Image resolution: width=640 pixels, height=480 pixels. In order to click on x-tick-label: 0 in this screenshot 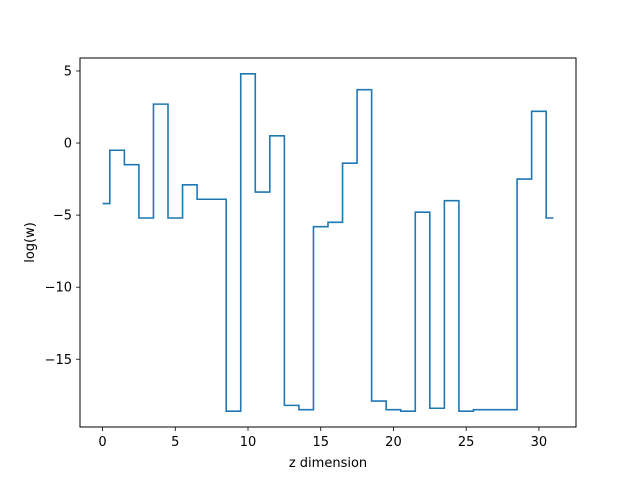, I will do `click(102, 442)`.